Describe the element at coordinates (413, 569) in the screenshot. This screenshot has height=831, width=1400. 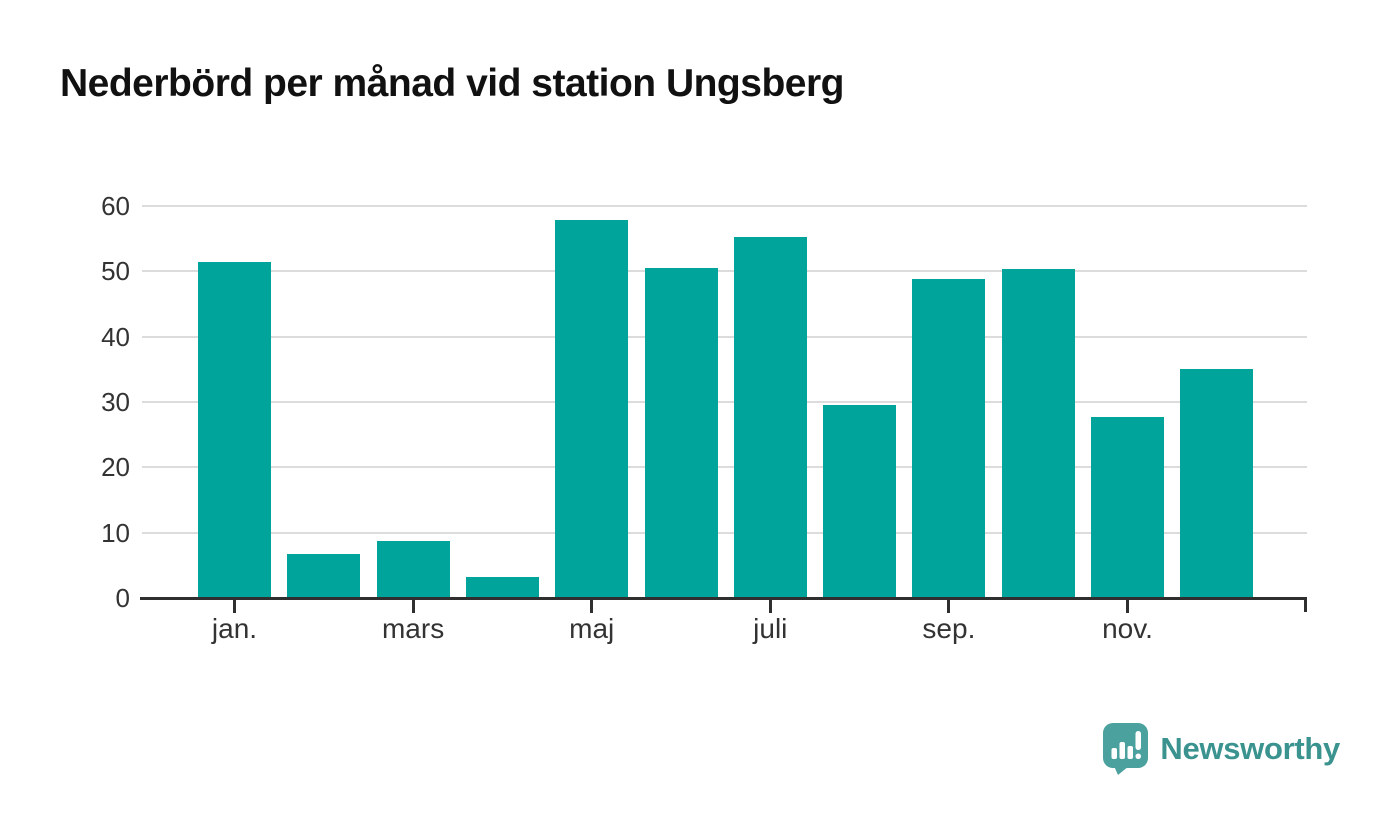
I see `bar-mars` at that location.